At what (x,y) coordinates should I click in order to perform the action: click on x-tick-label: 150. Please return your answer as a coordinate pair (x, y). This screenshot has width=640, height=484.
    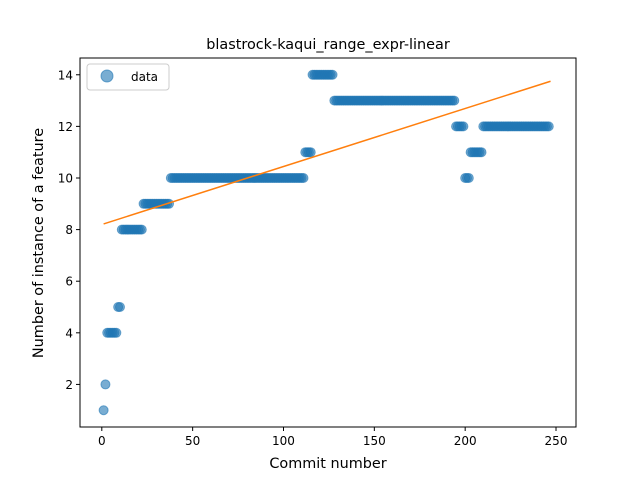
    Looking at the image, I should click on (374, 441).